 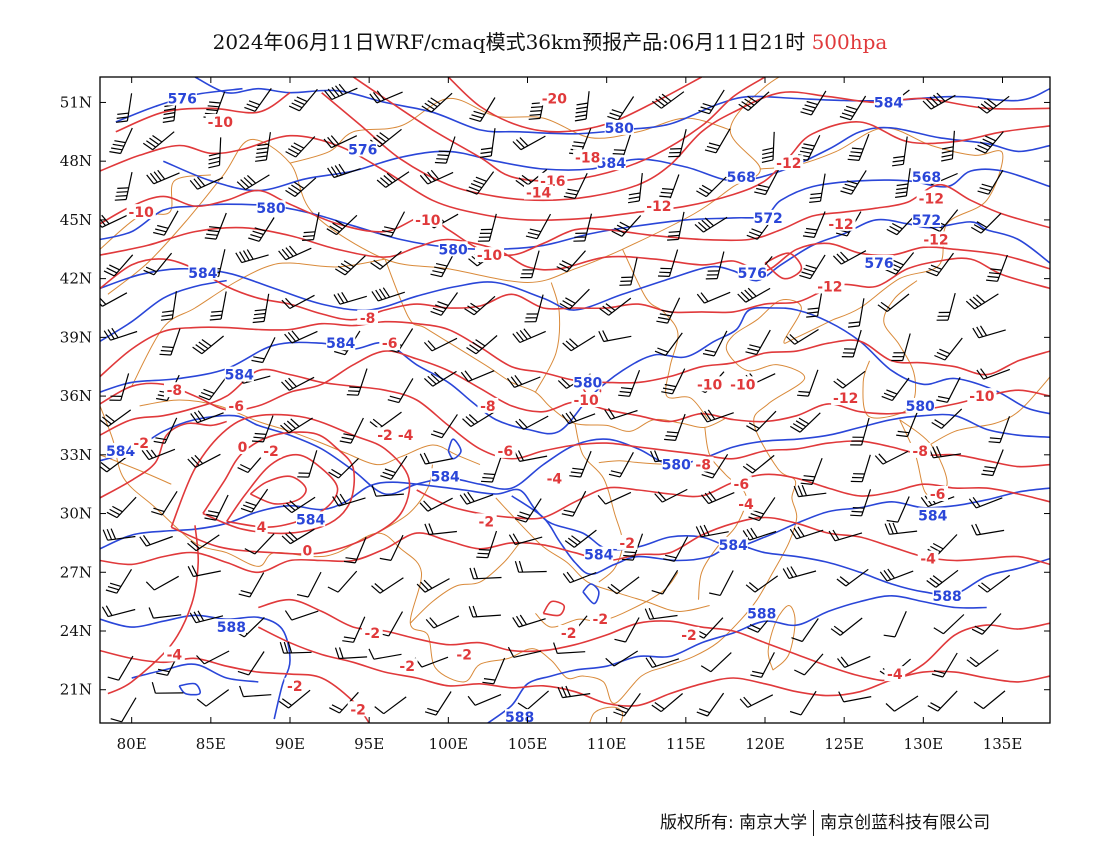 I want to click on lat-tick-label: 42N, so click(x=76, y=279).